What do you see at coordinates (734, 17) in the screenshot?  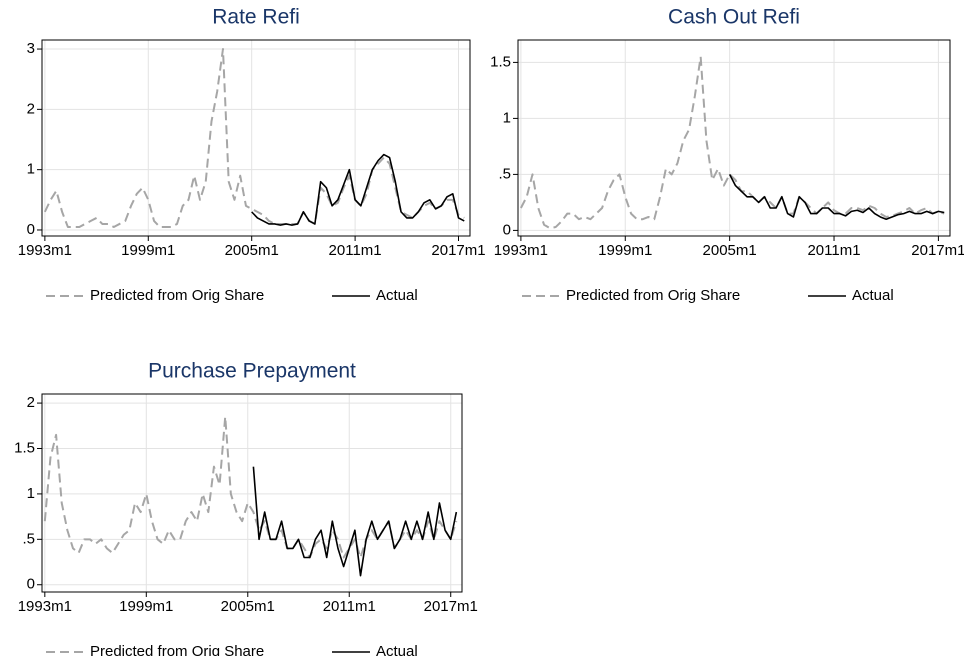 I see `chart-title: Cash Out Refi` at bounding box center [734, 17].